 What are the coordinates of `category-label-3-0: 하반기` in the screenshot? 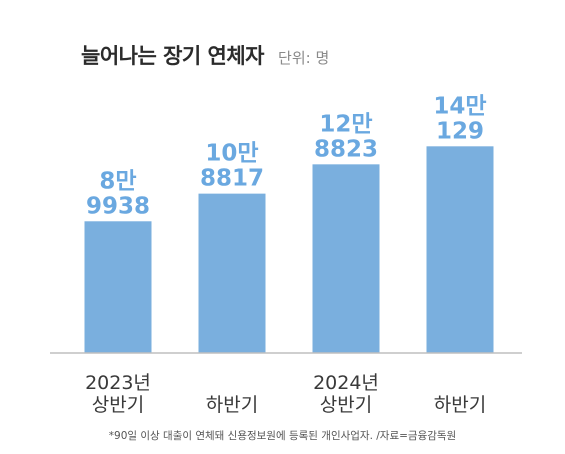 It's located at (460, 405).